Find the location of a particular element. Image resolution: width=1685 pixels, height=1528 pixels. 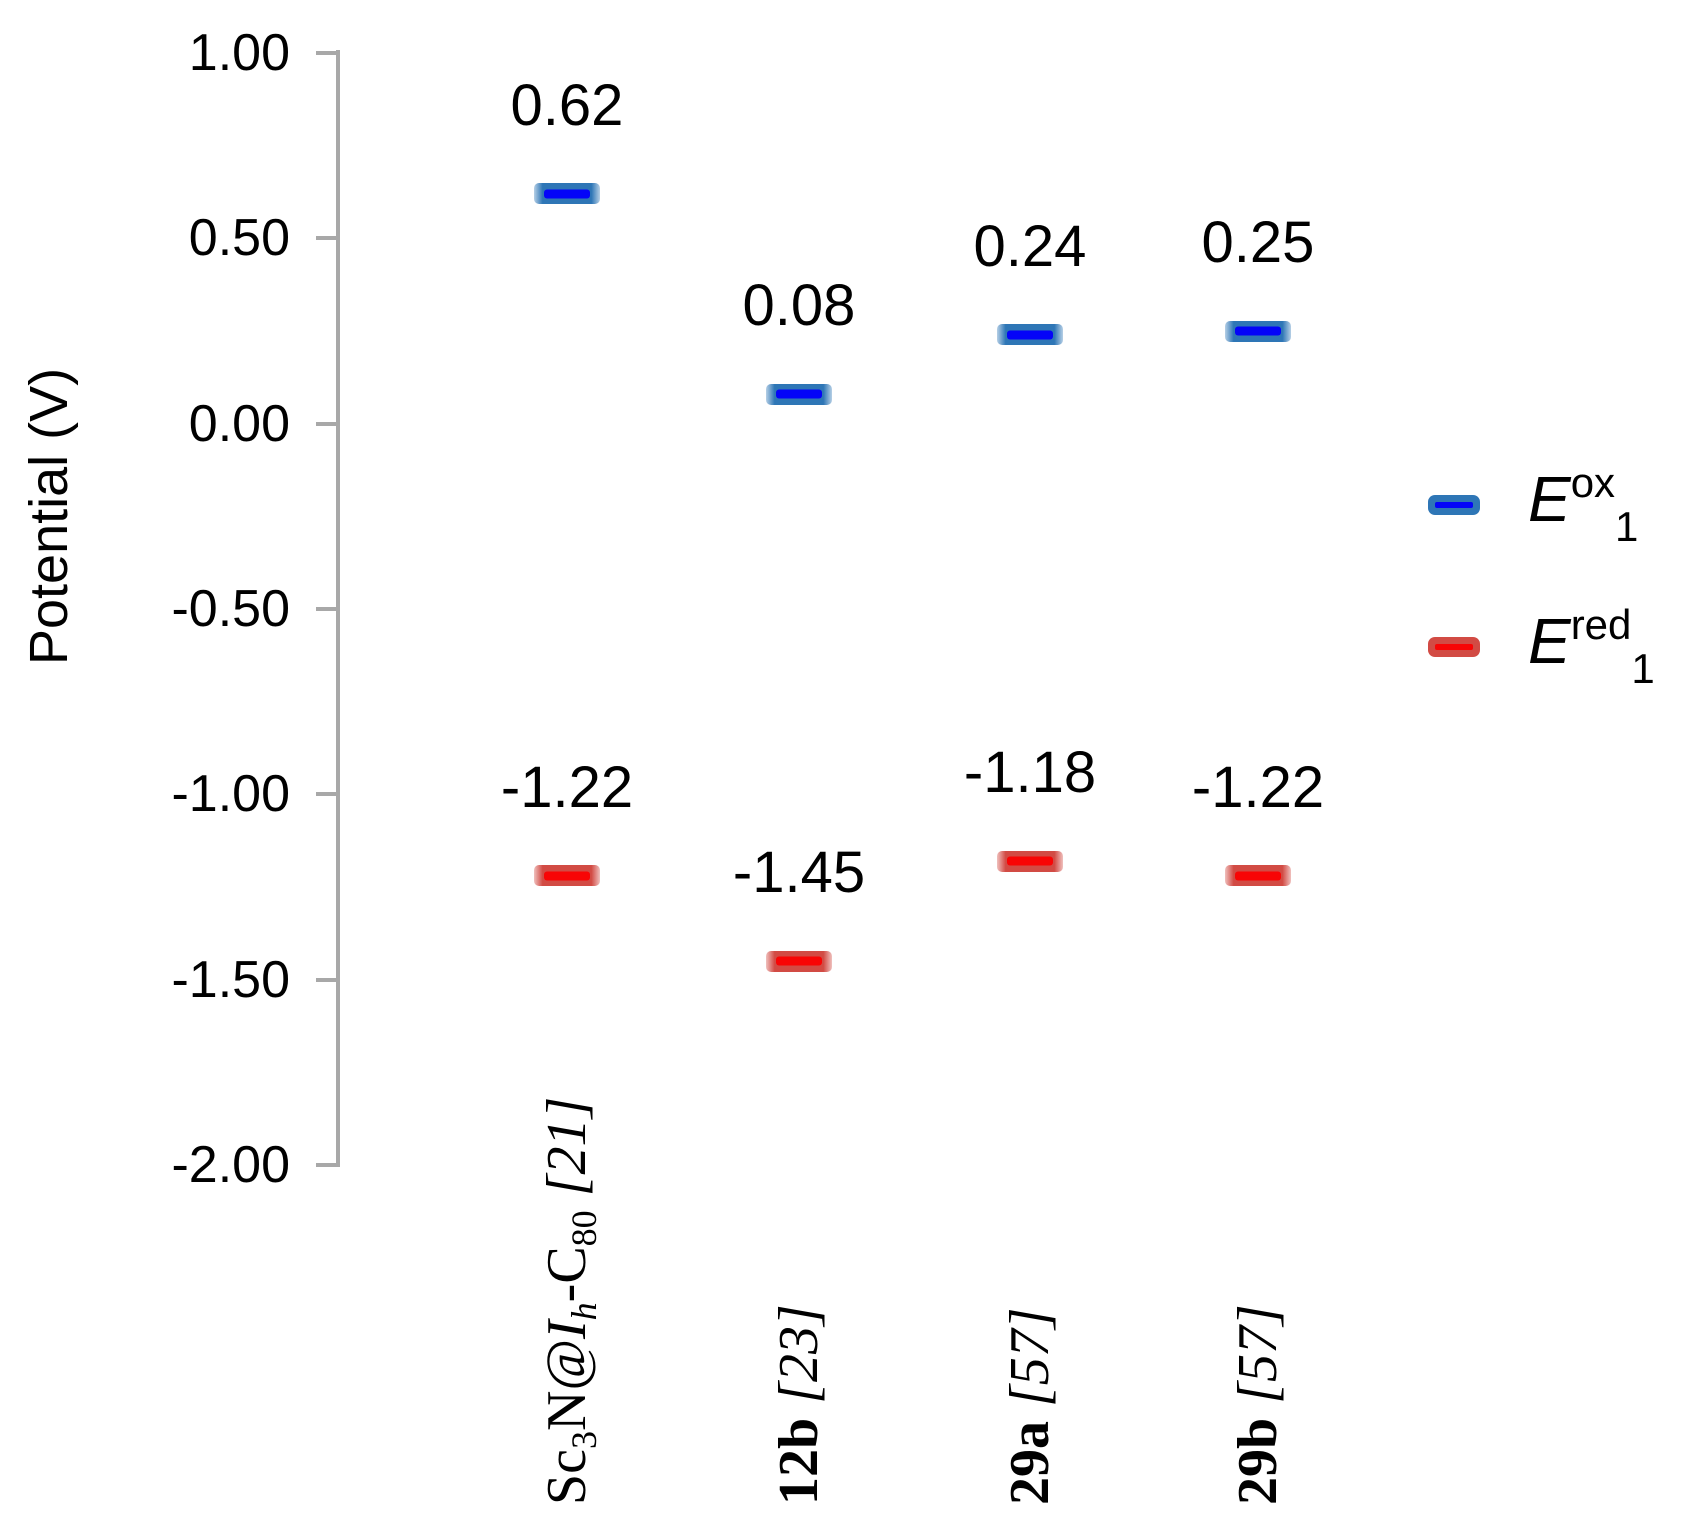

data-label-Eox1-3: 0.25 is located at coordinates (1258, 242).